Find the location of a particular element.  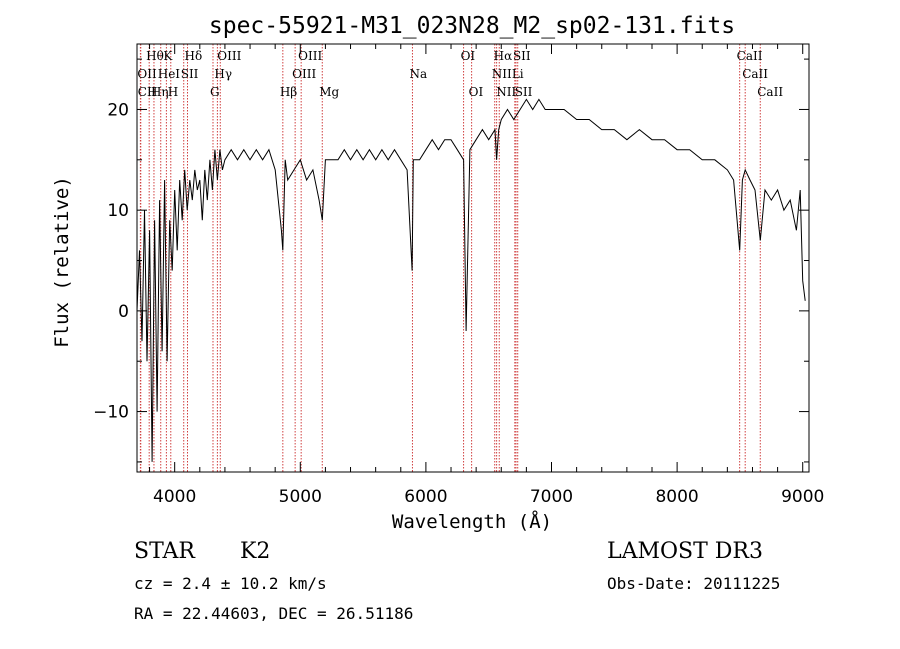

redshift-velocity: cz = 2.4 ± 10.2 km/s is located at coordinates (230, 583).